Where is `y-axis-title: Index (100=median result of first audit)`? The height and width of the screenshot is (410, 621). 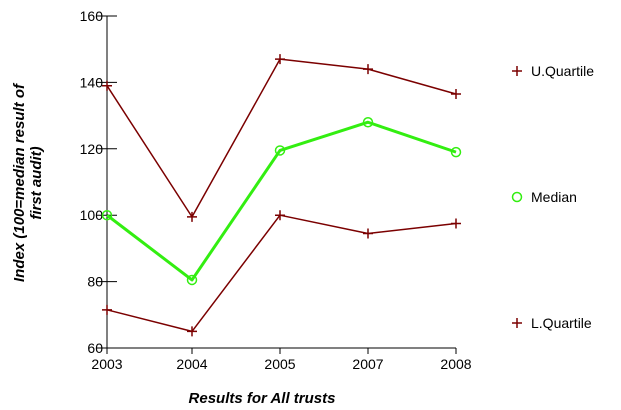 y-axis-title: Index (100=median result of first audit) is located at coordinates (28, 182).